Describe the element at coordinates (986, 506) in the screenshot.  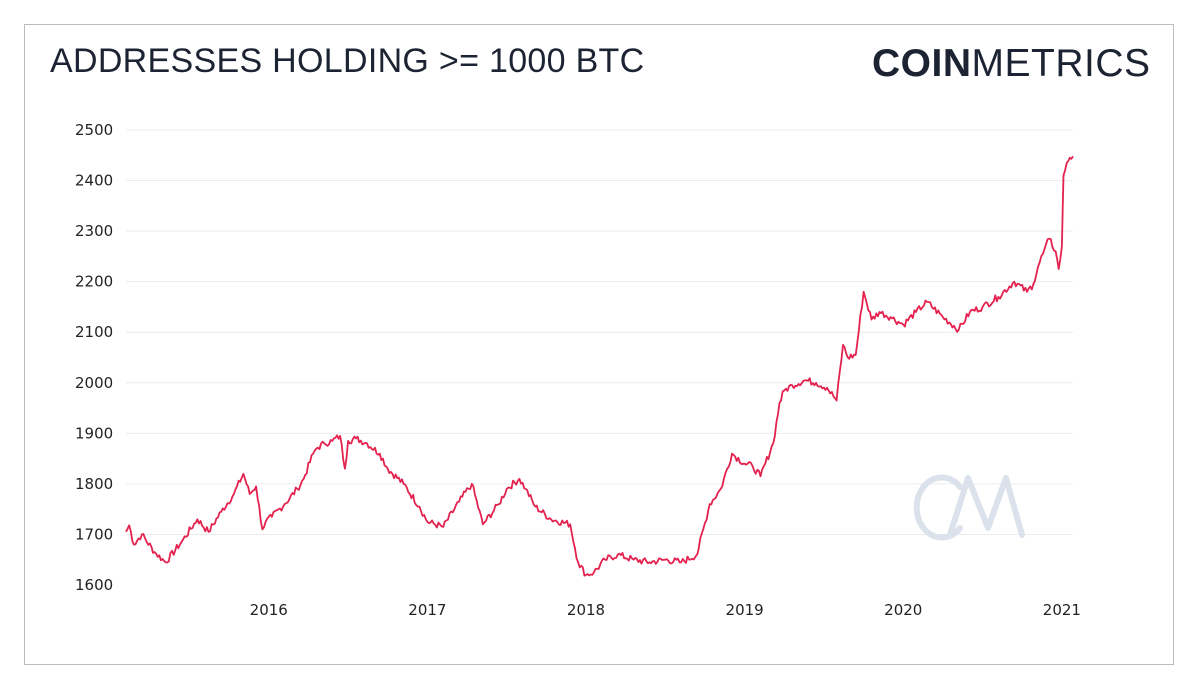
I see `watermark-m-shape` at that location.